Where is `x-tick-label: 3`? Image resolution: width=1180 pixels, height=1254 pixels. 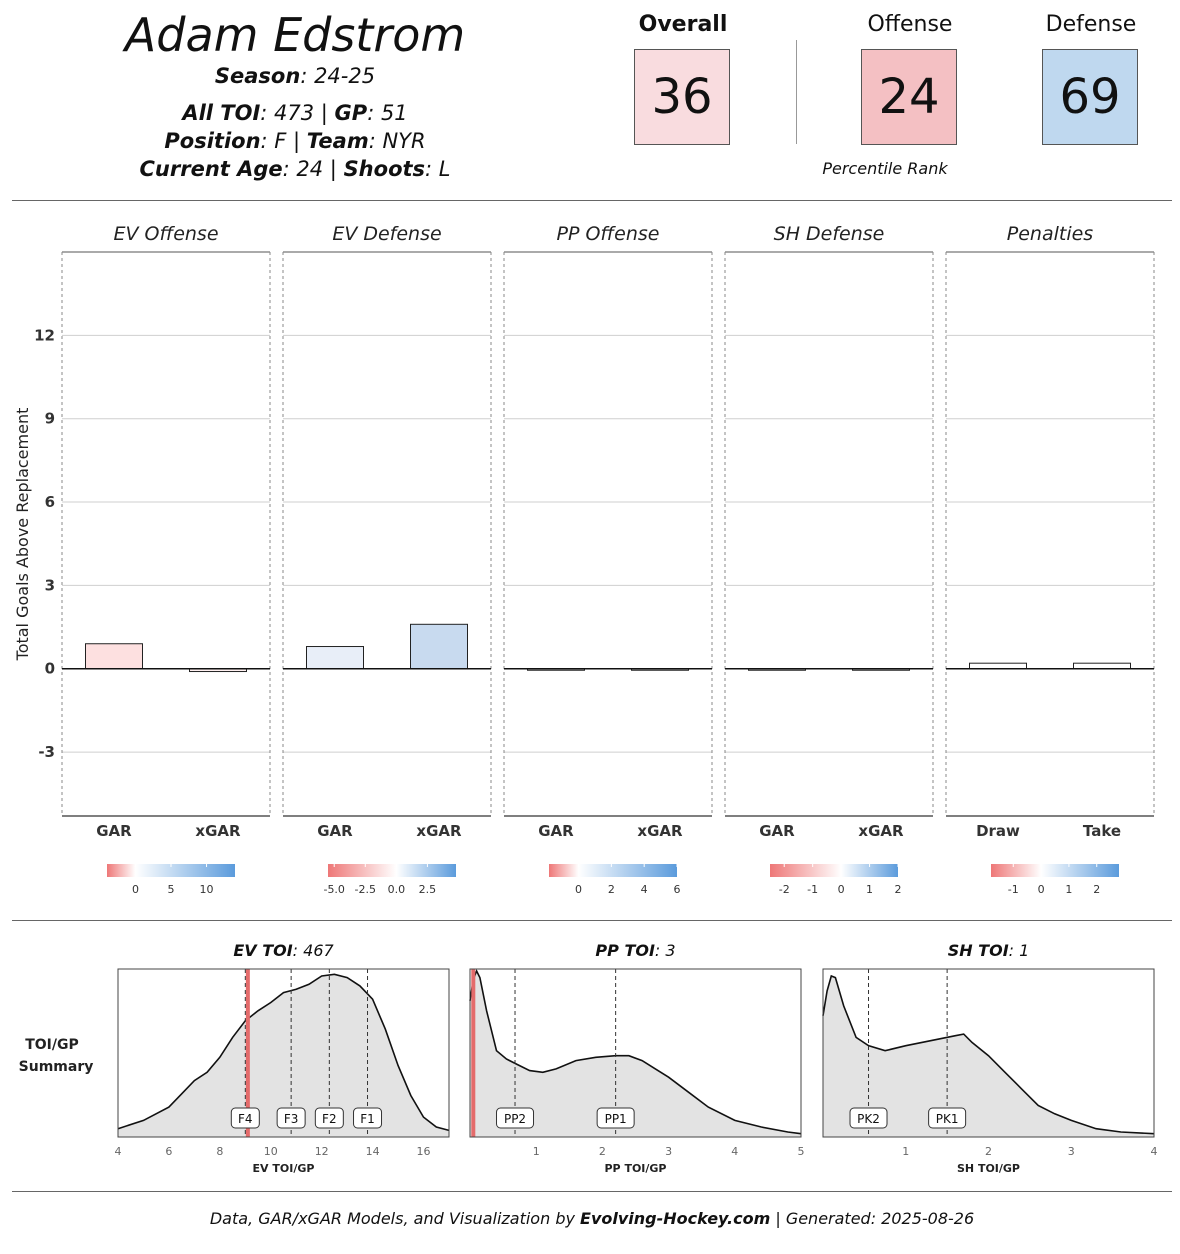 x-tick-label: 3 is located at coordinates (668, 1151).